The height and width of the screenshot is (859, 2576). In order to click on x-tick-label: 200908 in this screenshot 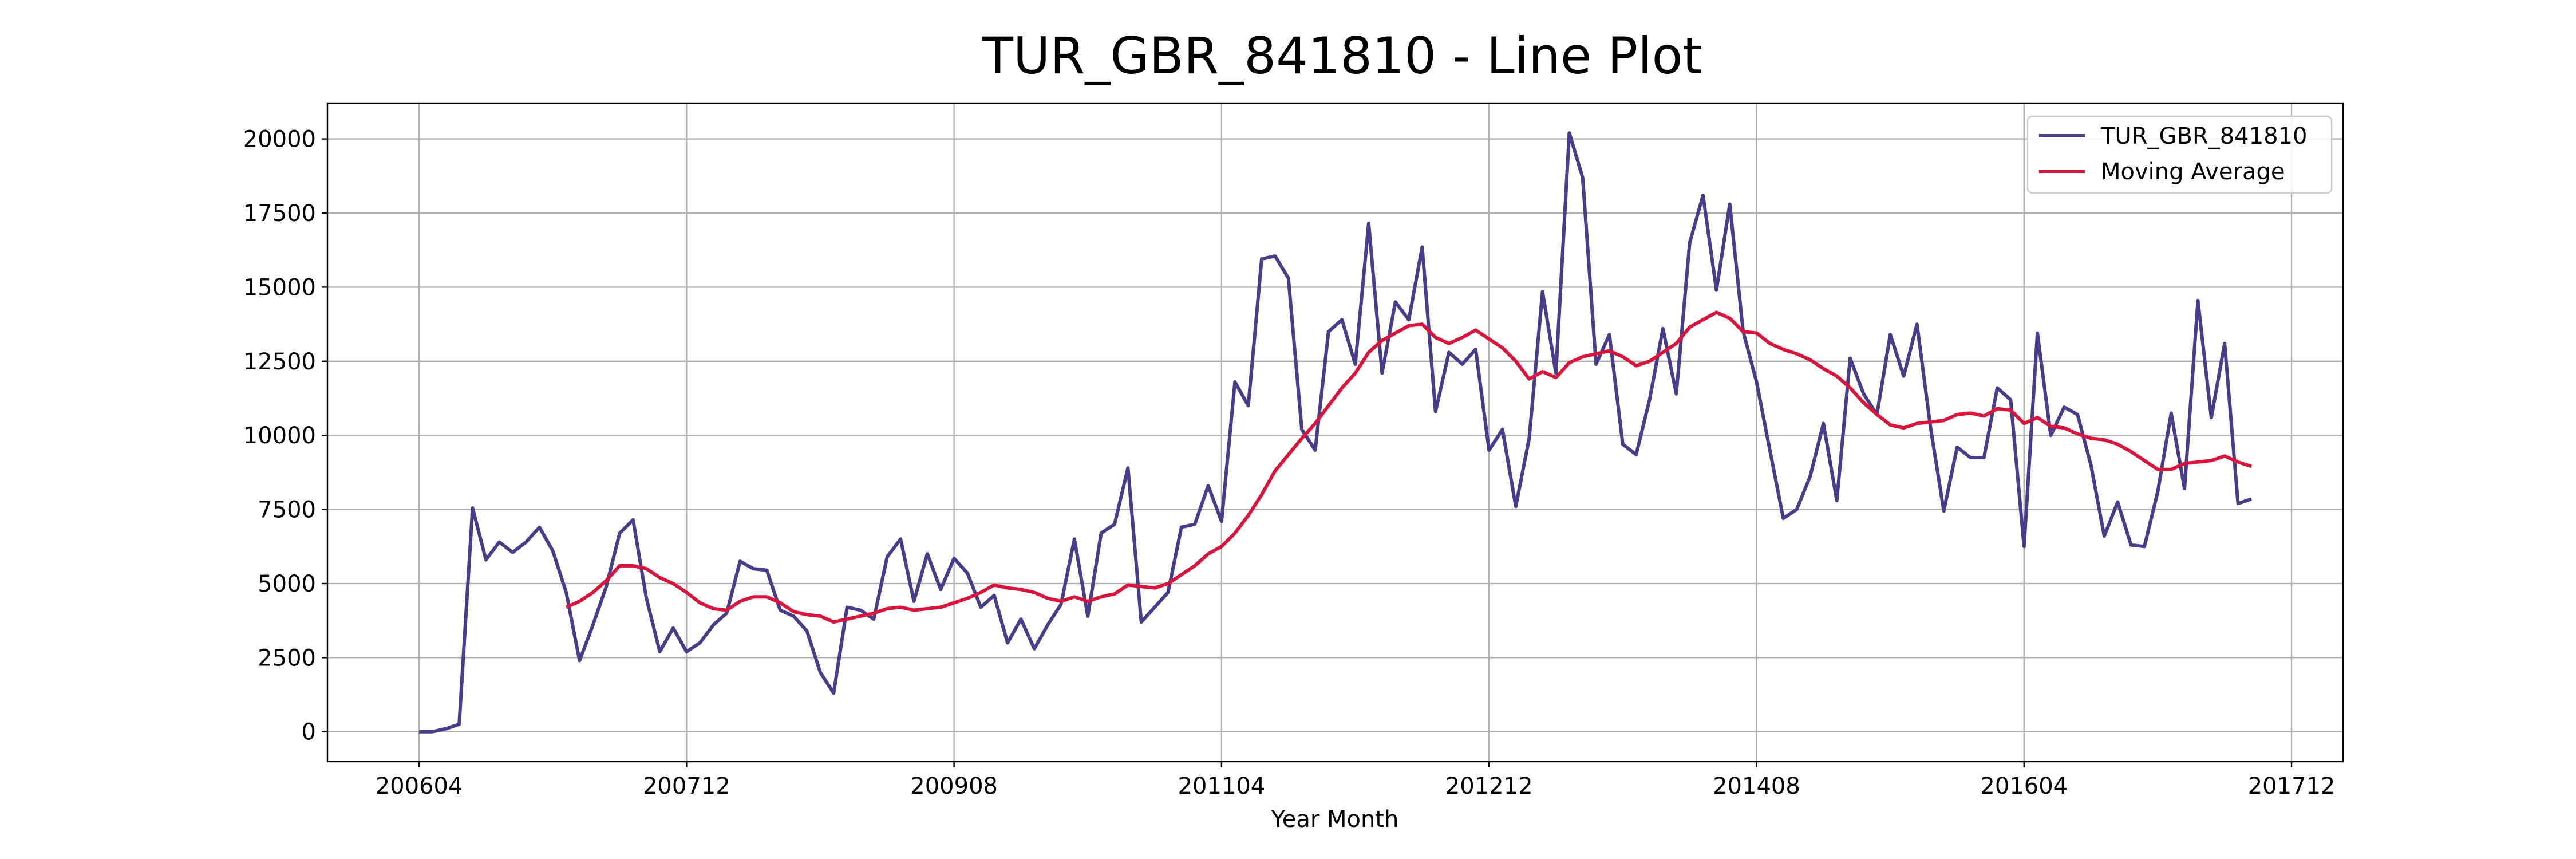, I will do `click(954, 786)`.